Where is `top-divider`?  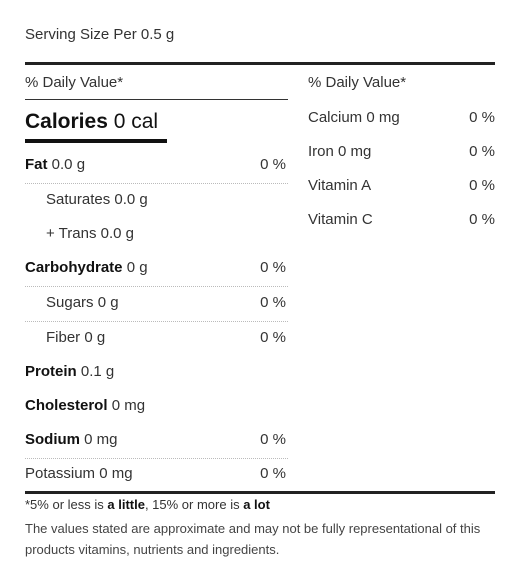
top-divider is located at coordinates (260, 63).